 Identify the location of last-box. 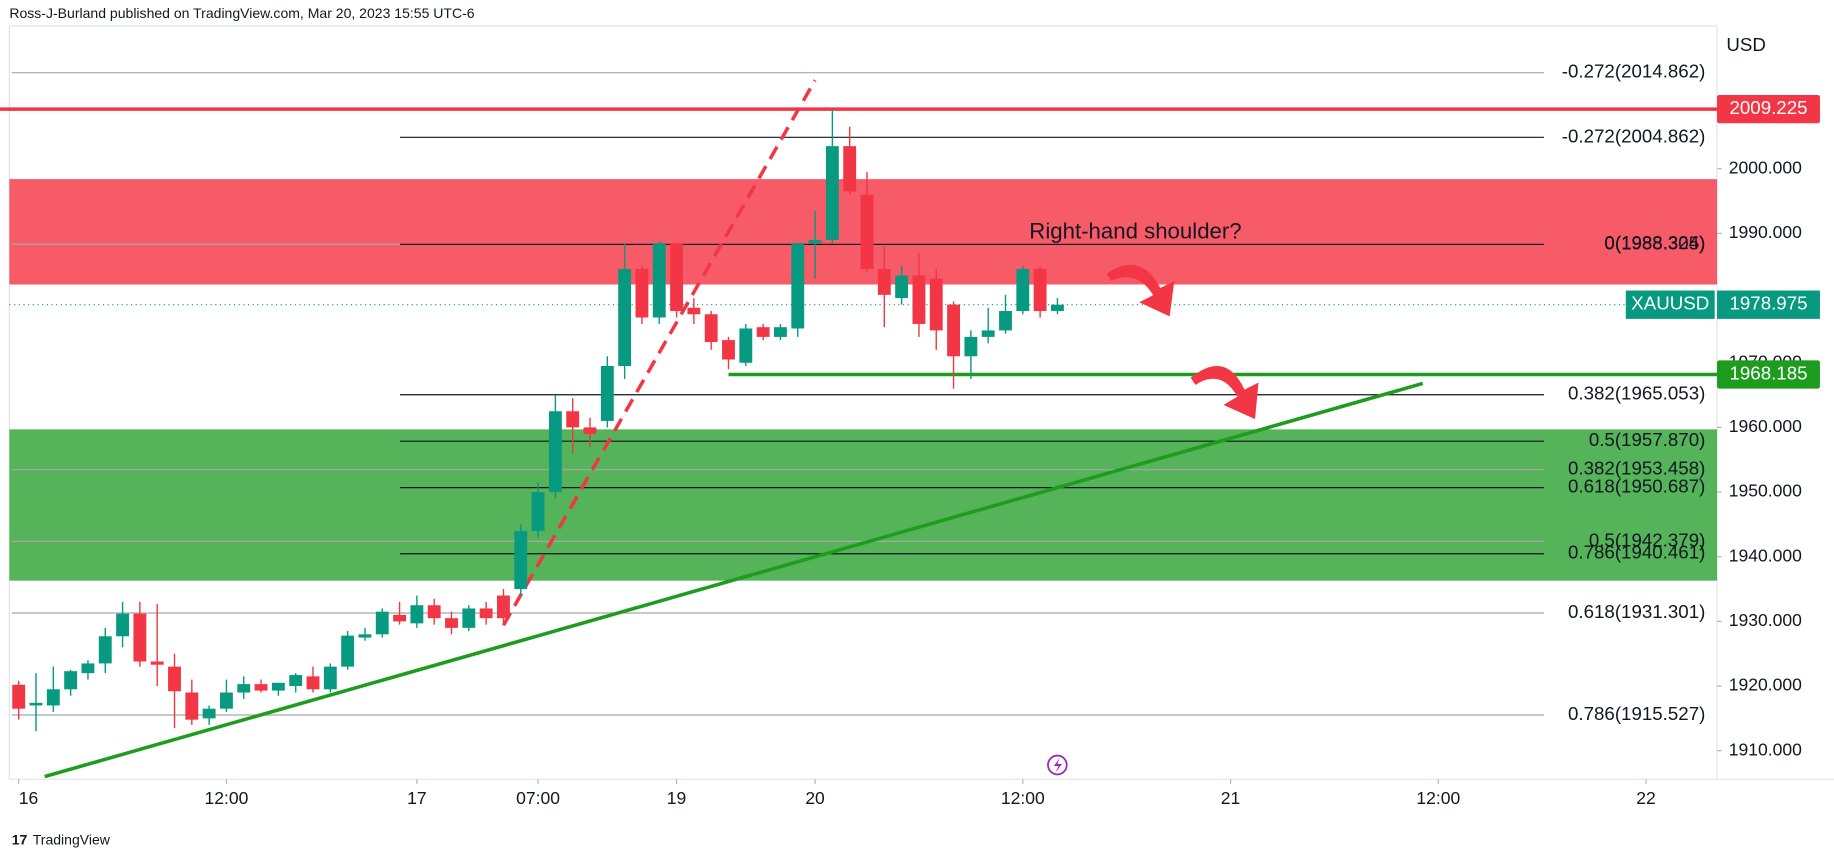
(1768, 304).